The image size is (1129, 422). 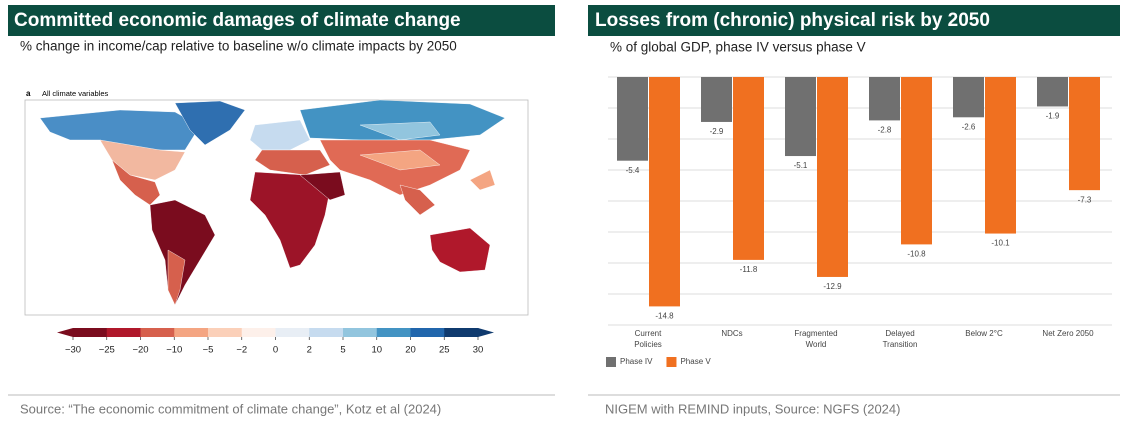 I want to click on colorbar-tick-label: −10, so click(x=174, y=350).